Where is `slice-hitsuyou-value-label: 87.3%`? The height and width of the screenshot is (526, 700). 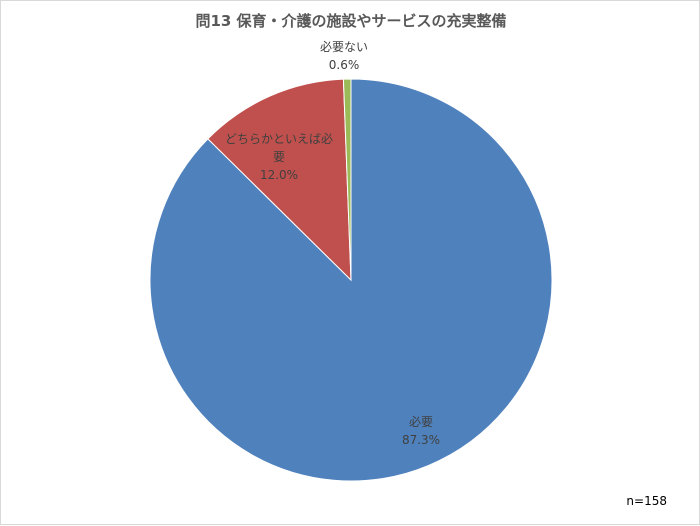
slice-hitsuyou-value-label: 87.3% is located at coordinates (421, 440).